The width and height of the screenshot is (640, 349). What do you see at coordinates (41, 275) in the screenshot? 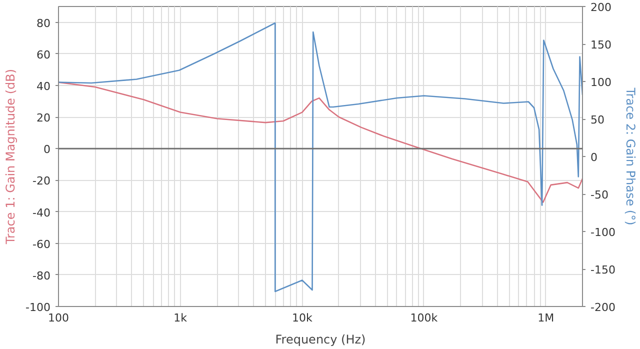
I see `y-tick-label: -80` at bounding box center [41, 275].